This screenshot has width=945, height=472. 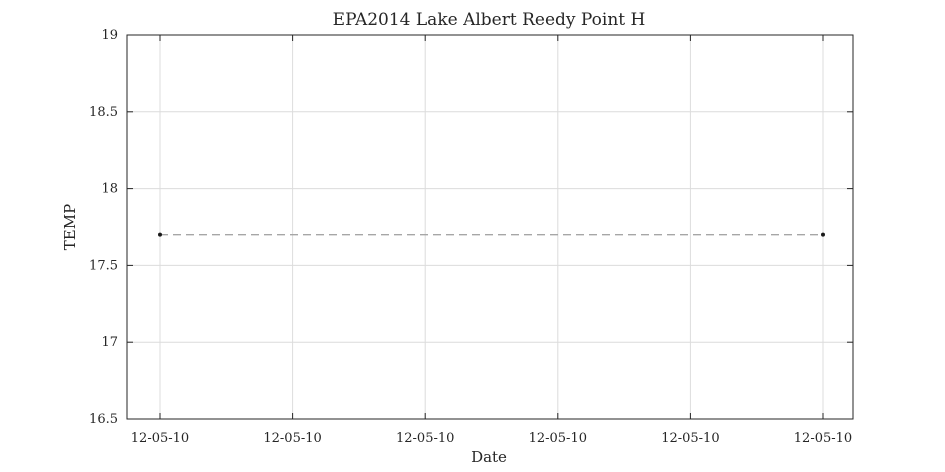 I want to click on y-axis-label: TEMP, so click(x=70, y=227).